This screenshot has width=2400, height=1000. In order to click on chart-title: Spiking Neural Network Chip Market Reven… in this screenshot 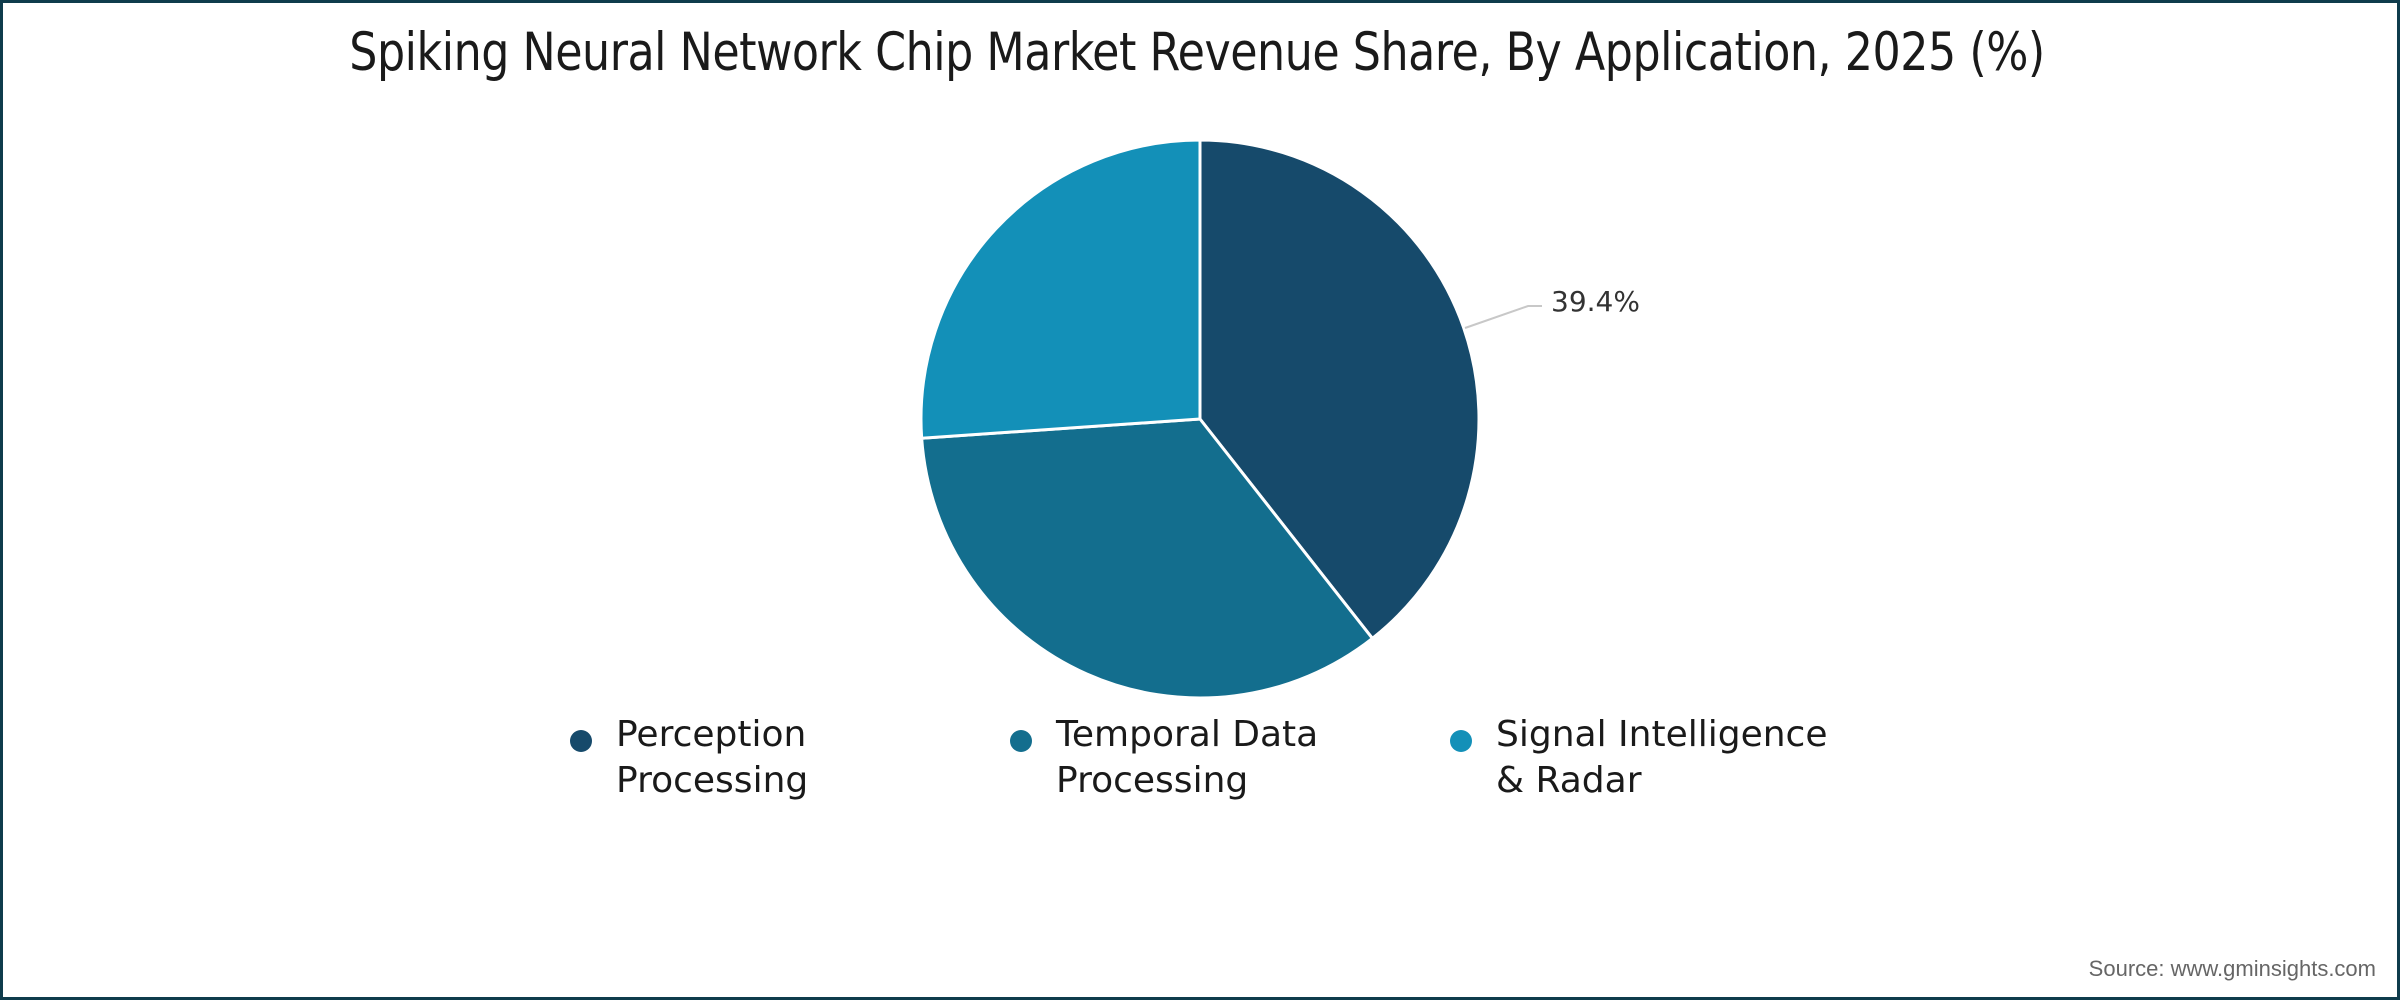, I will do `click(1197, 52)`.